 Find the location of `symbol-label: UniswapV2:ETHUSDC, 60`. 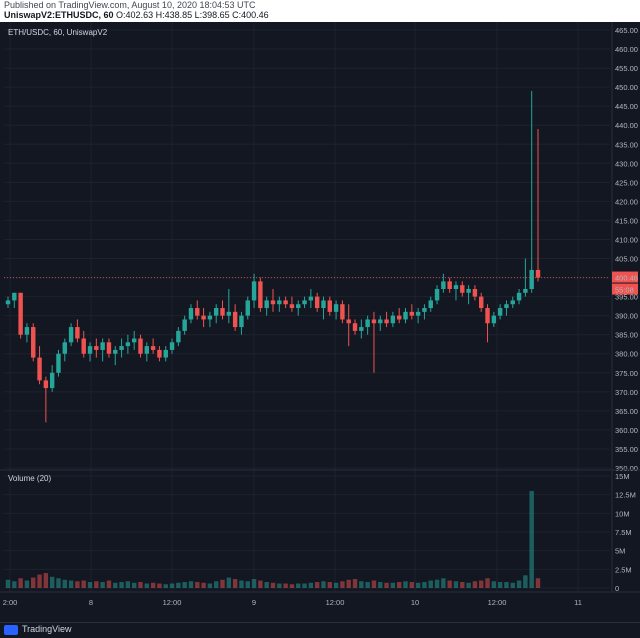

symbol-label: UniswapV2:ETHUSDC, 60 is located at coordinates (59, 15).